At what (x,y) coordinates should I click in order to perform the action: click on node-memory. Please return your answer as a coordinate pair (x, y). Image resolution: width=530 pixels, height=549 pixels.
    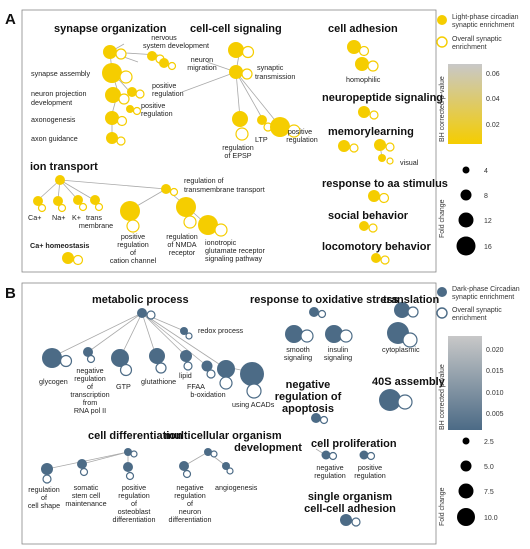
    Looking at the image, I should click on (344, 146).